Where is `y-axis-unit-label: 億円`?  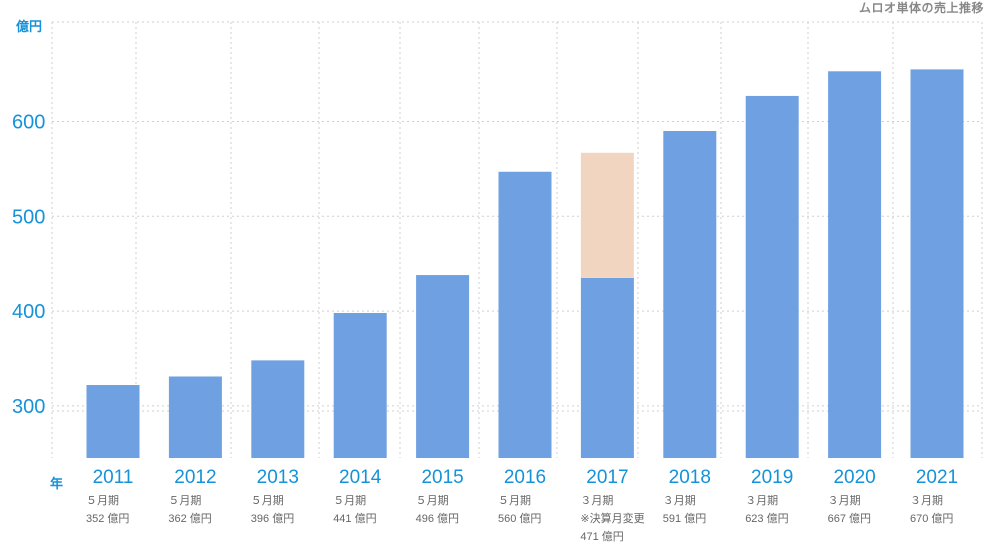 y-axis-unit-label: 億円 is located at coordinates (29, 26).